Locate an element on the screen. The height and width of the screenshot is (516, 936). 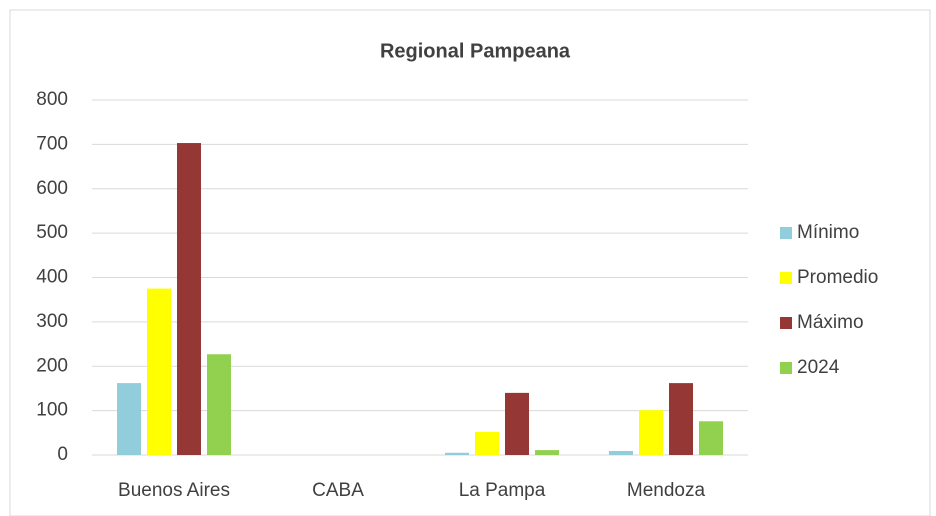
x-tick-label: Mendoza is located at coordinates (666, 490).